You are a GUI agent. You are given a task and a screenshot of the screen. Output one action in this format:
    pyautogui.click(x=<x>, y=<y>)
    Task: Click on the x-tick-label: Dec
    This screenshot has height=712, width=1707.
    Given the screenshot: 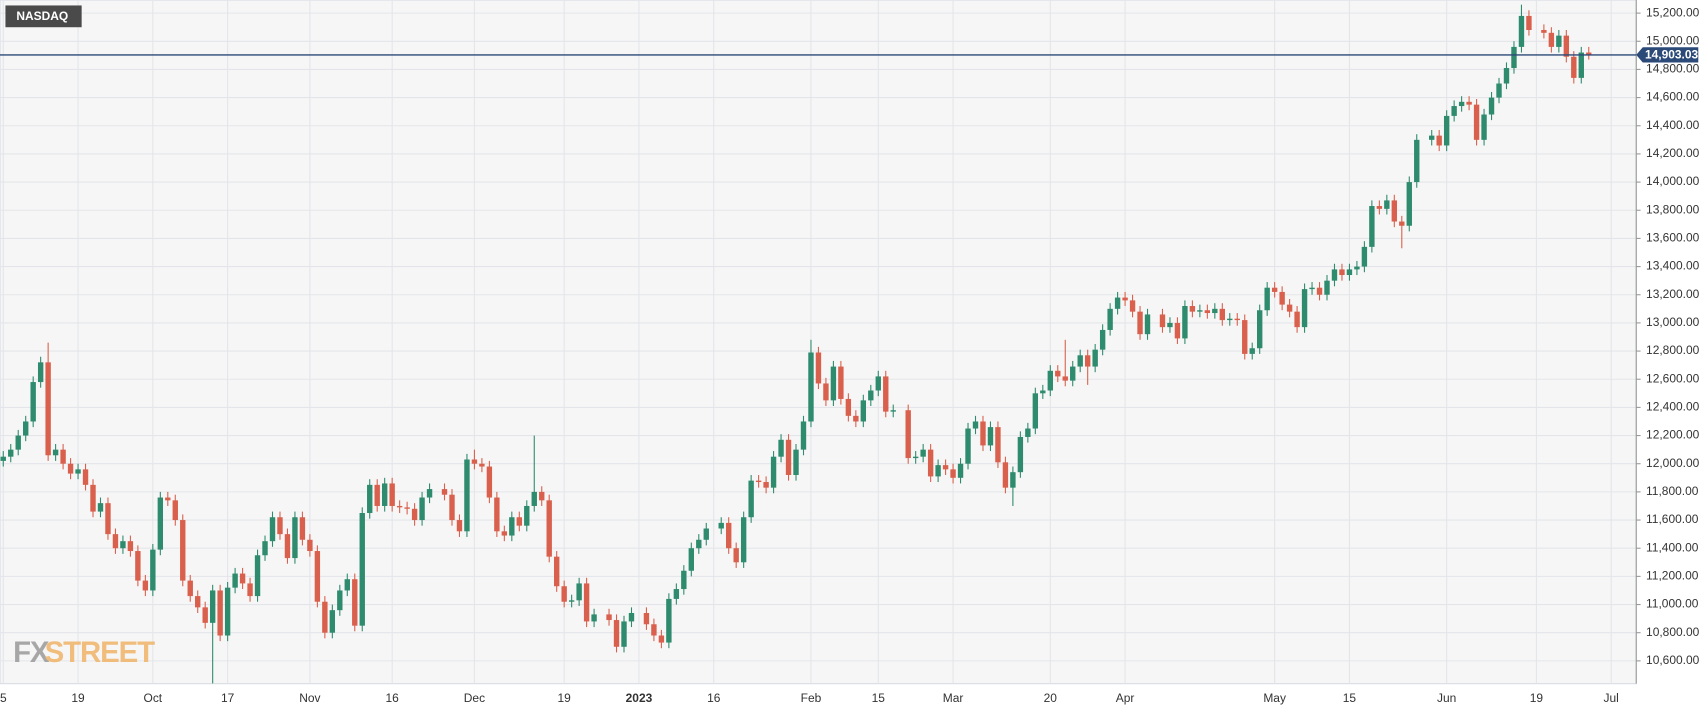 What is the action you would take?
    pyautogui.click(x=474, y=698)
    